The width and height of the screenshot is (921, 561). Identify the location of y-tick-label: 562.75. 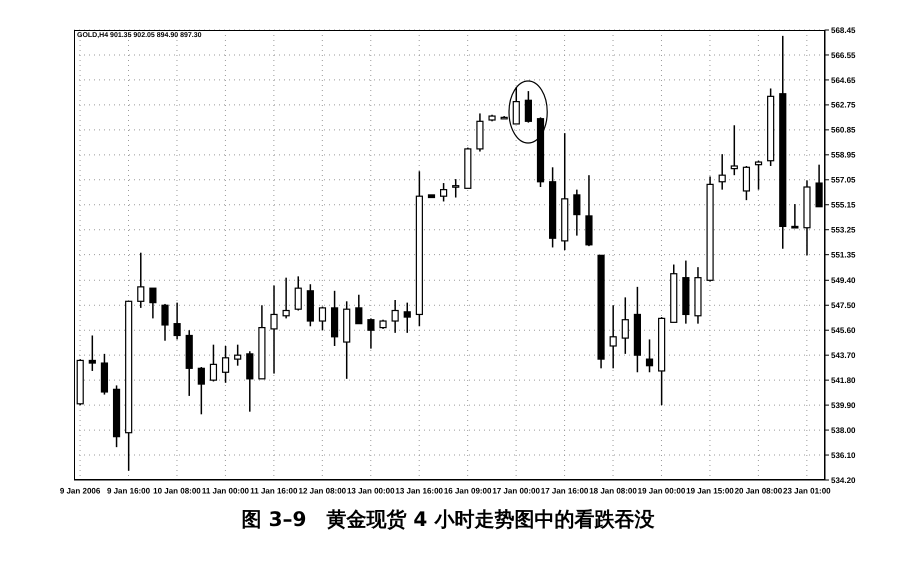
(843, 105).